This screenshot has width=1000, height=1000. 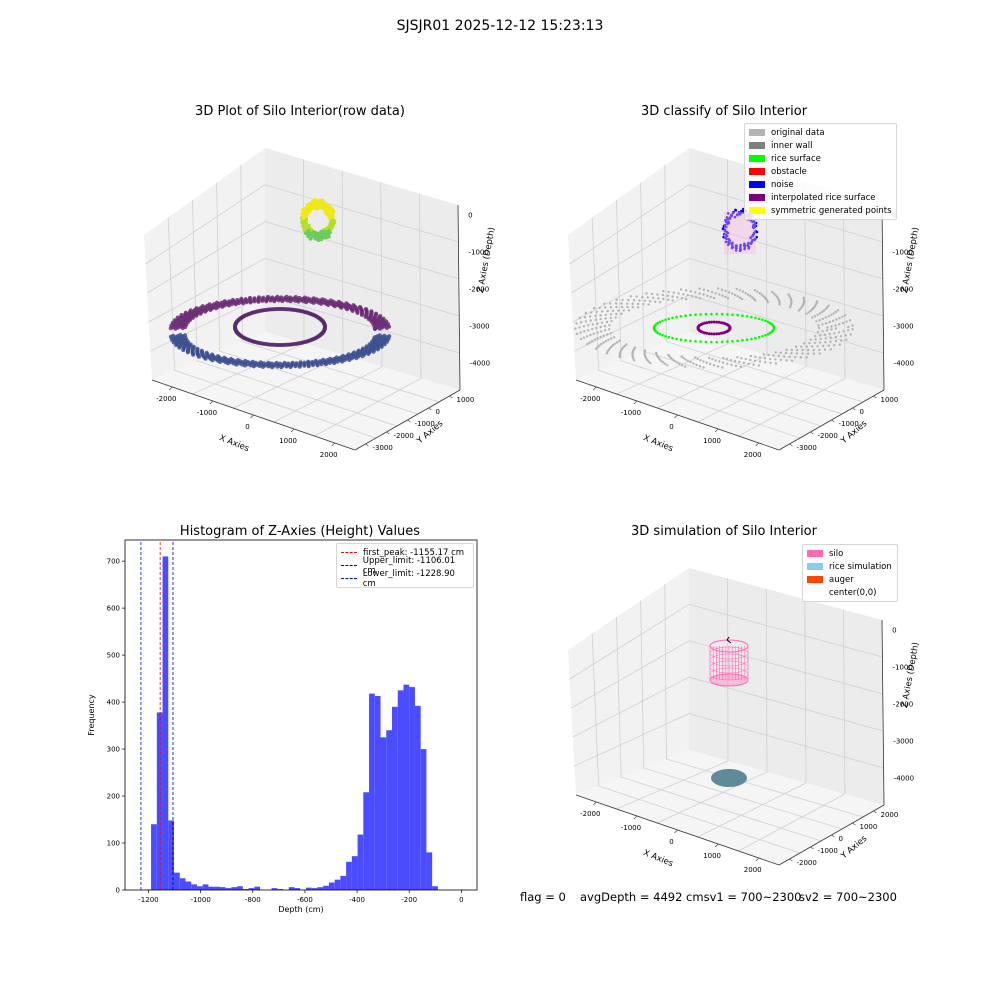 I want to click on silo-ring, so click(x=729, y=653).